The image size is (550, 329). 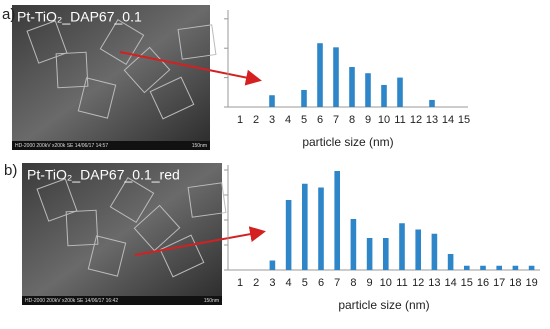 What do you see at coordinates (483, 283) in the screenshot?
I see `x-tick-label: 16` at bounding box center [483, 283].